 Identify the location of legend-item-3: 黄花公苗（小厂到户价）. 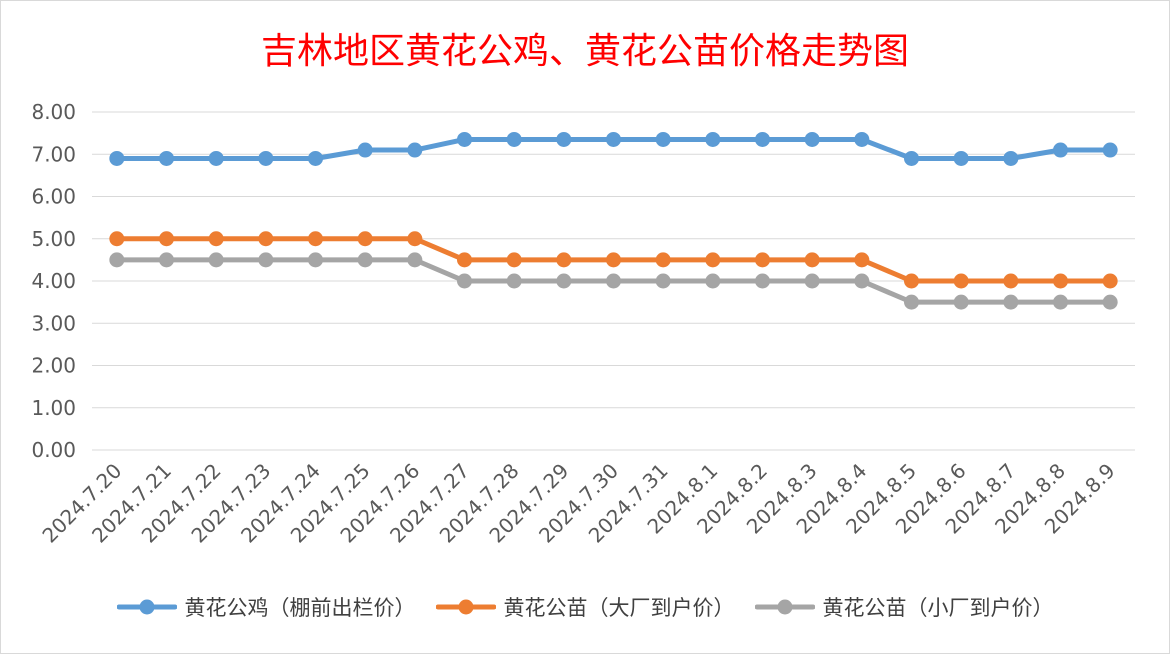
(904, 607).